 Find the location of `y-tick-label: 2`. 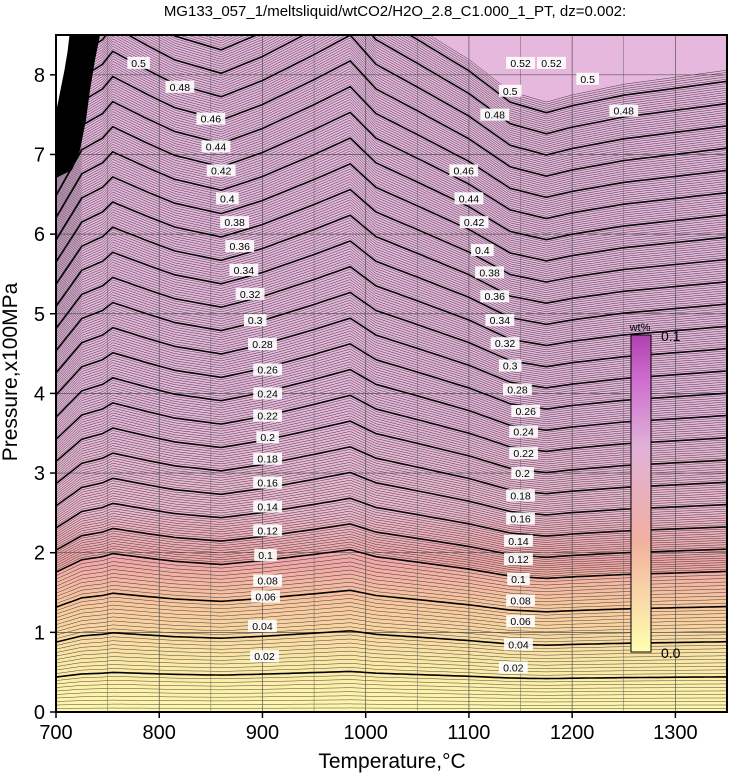

y-tick-label: 2 is located at coordinates (39, 554).